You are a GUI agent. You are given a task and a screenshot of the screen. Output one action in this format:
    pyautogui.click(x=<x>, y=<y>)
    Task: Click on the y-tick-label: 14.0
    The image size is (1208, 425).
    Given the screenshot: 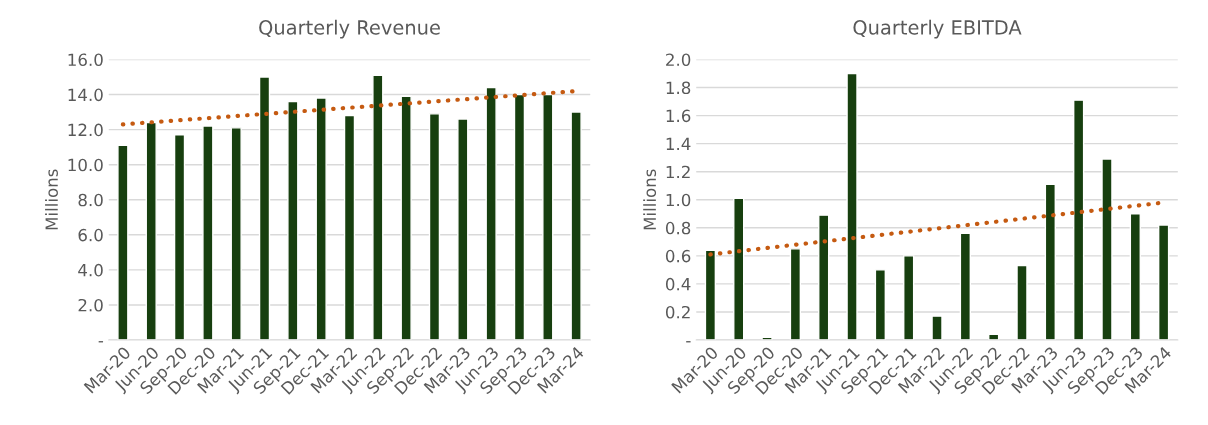 What is the action you would take?
    pyautogui.click(x=85, y=95)
    